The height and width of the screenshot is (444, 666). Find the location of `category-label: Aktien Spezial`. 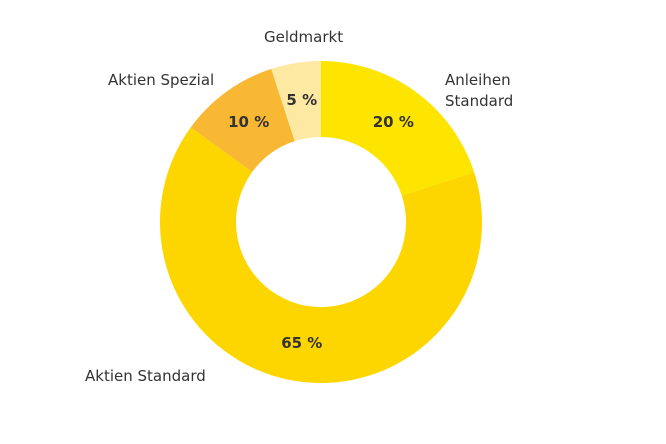

category-label: Aktien Spezial is located at coordinates (161, 80).